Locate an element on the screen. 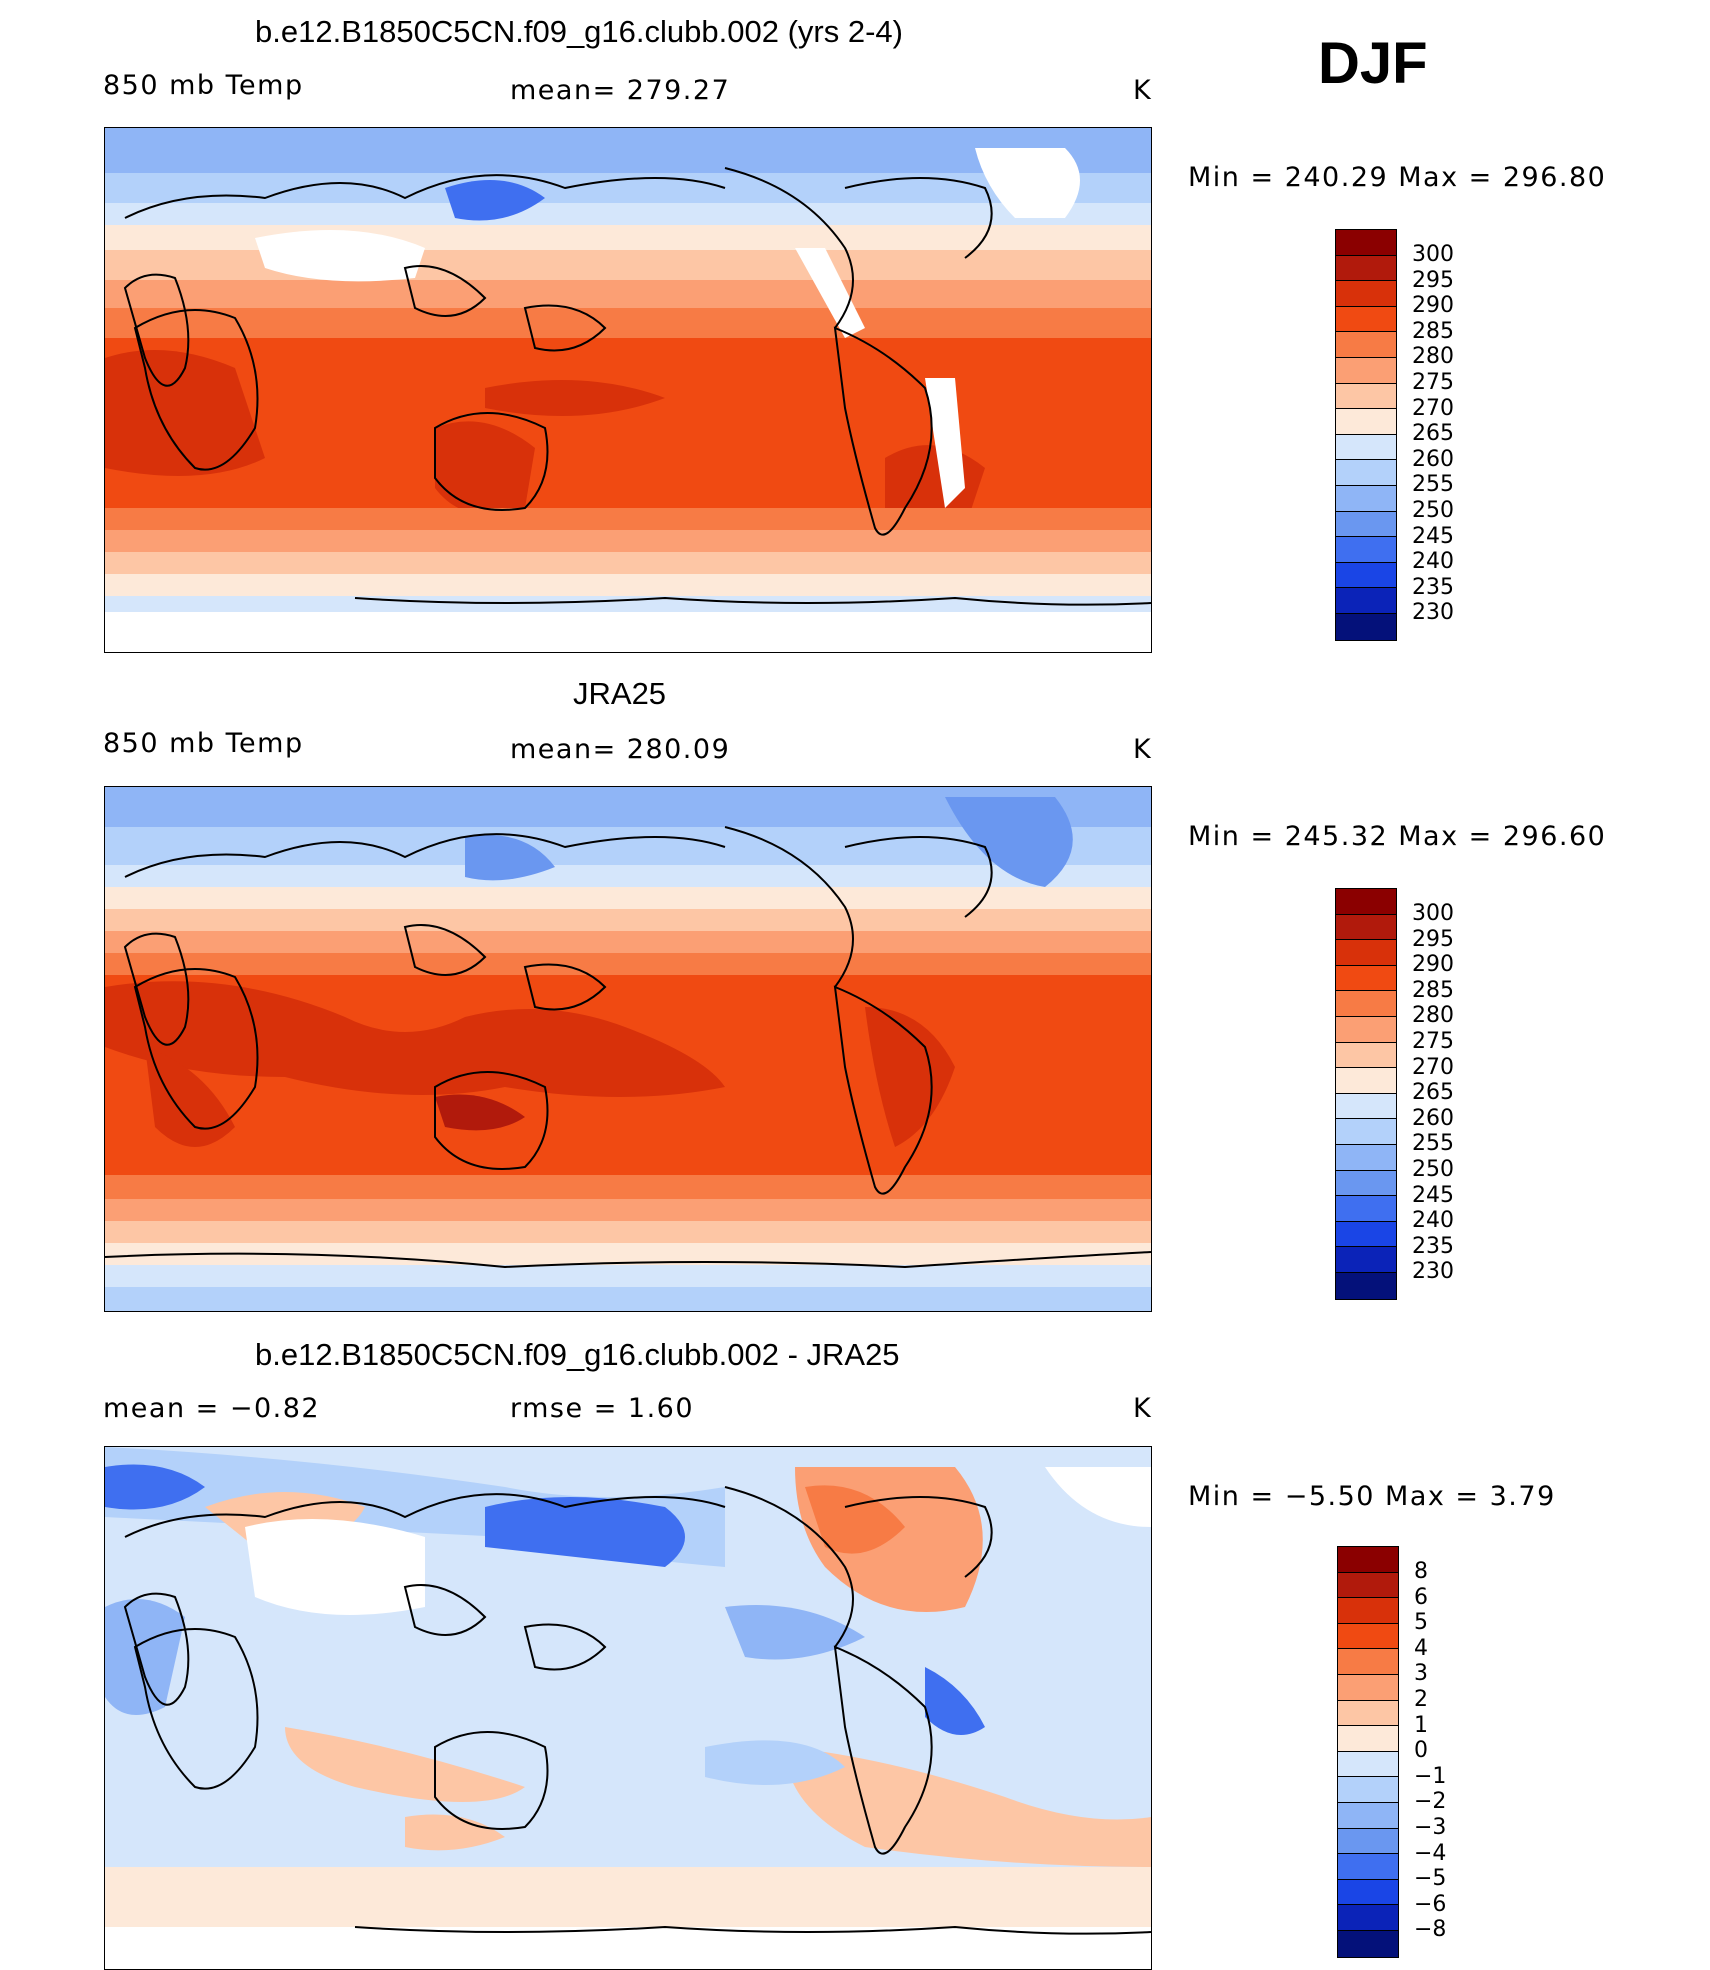  panel-2-mean: mean= 280.09 is located at coordinates (620, 749).